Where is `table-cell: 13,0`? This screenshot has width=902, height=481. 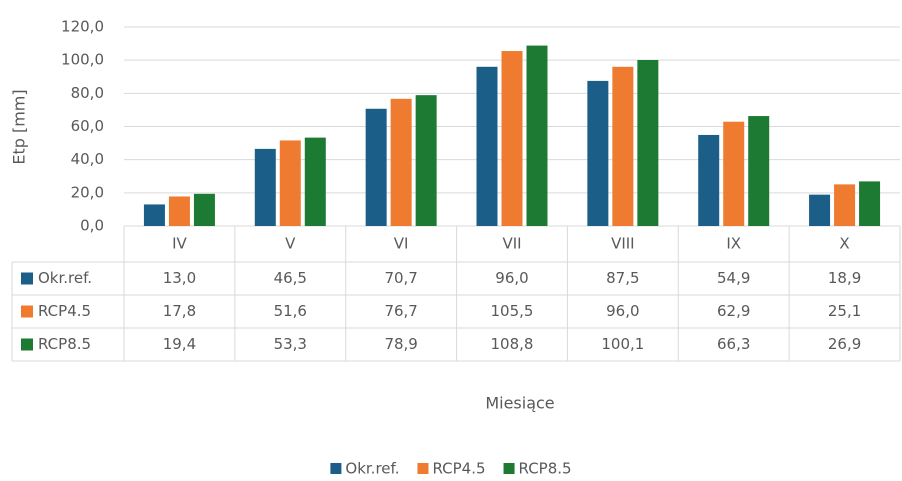
table-cell: 13,0 is located at coordinates (179, 278).